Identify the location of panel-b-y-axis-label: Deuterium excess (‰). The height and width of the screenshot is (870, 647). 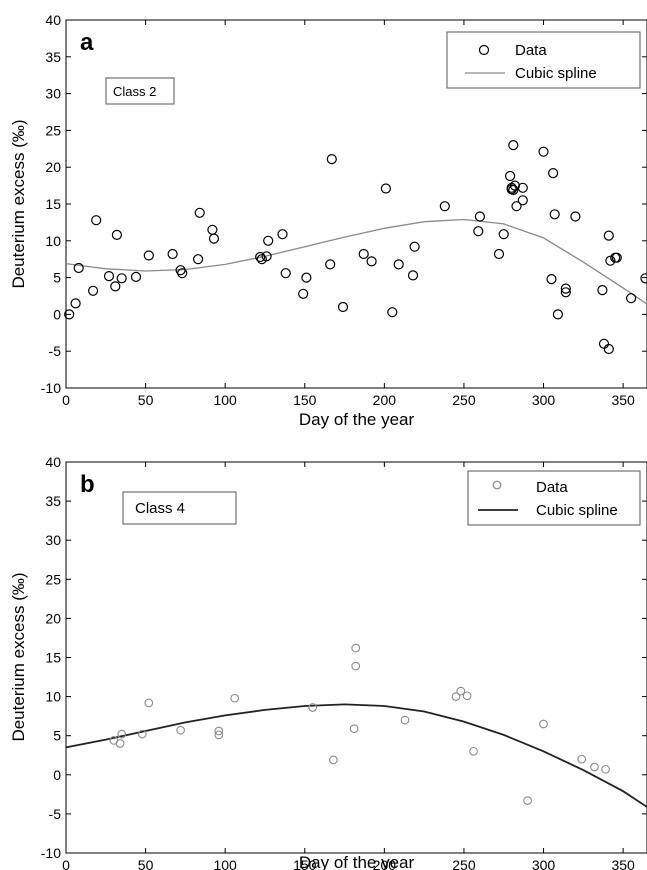
(18, 656).